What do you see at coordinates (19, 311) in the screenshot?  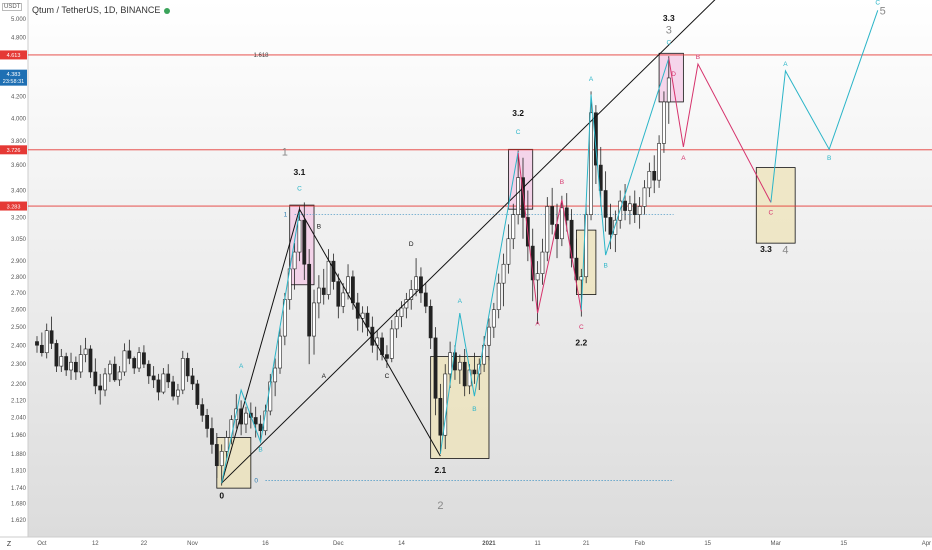 I see `price-tick-label: 2.600` at bounding box center [19, 311].